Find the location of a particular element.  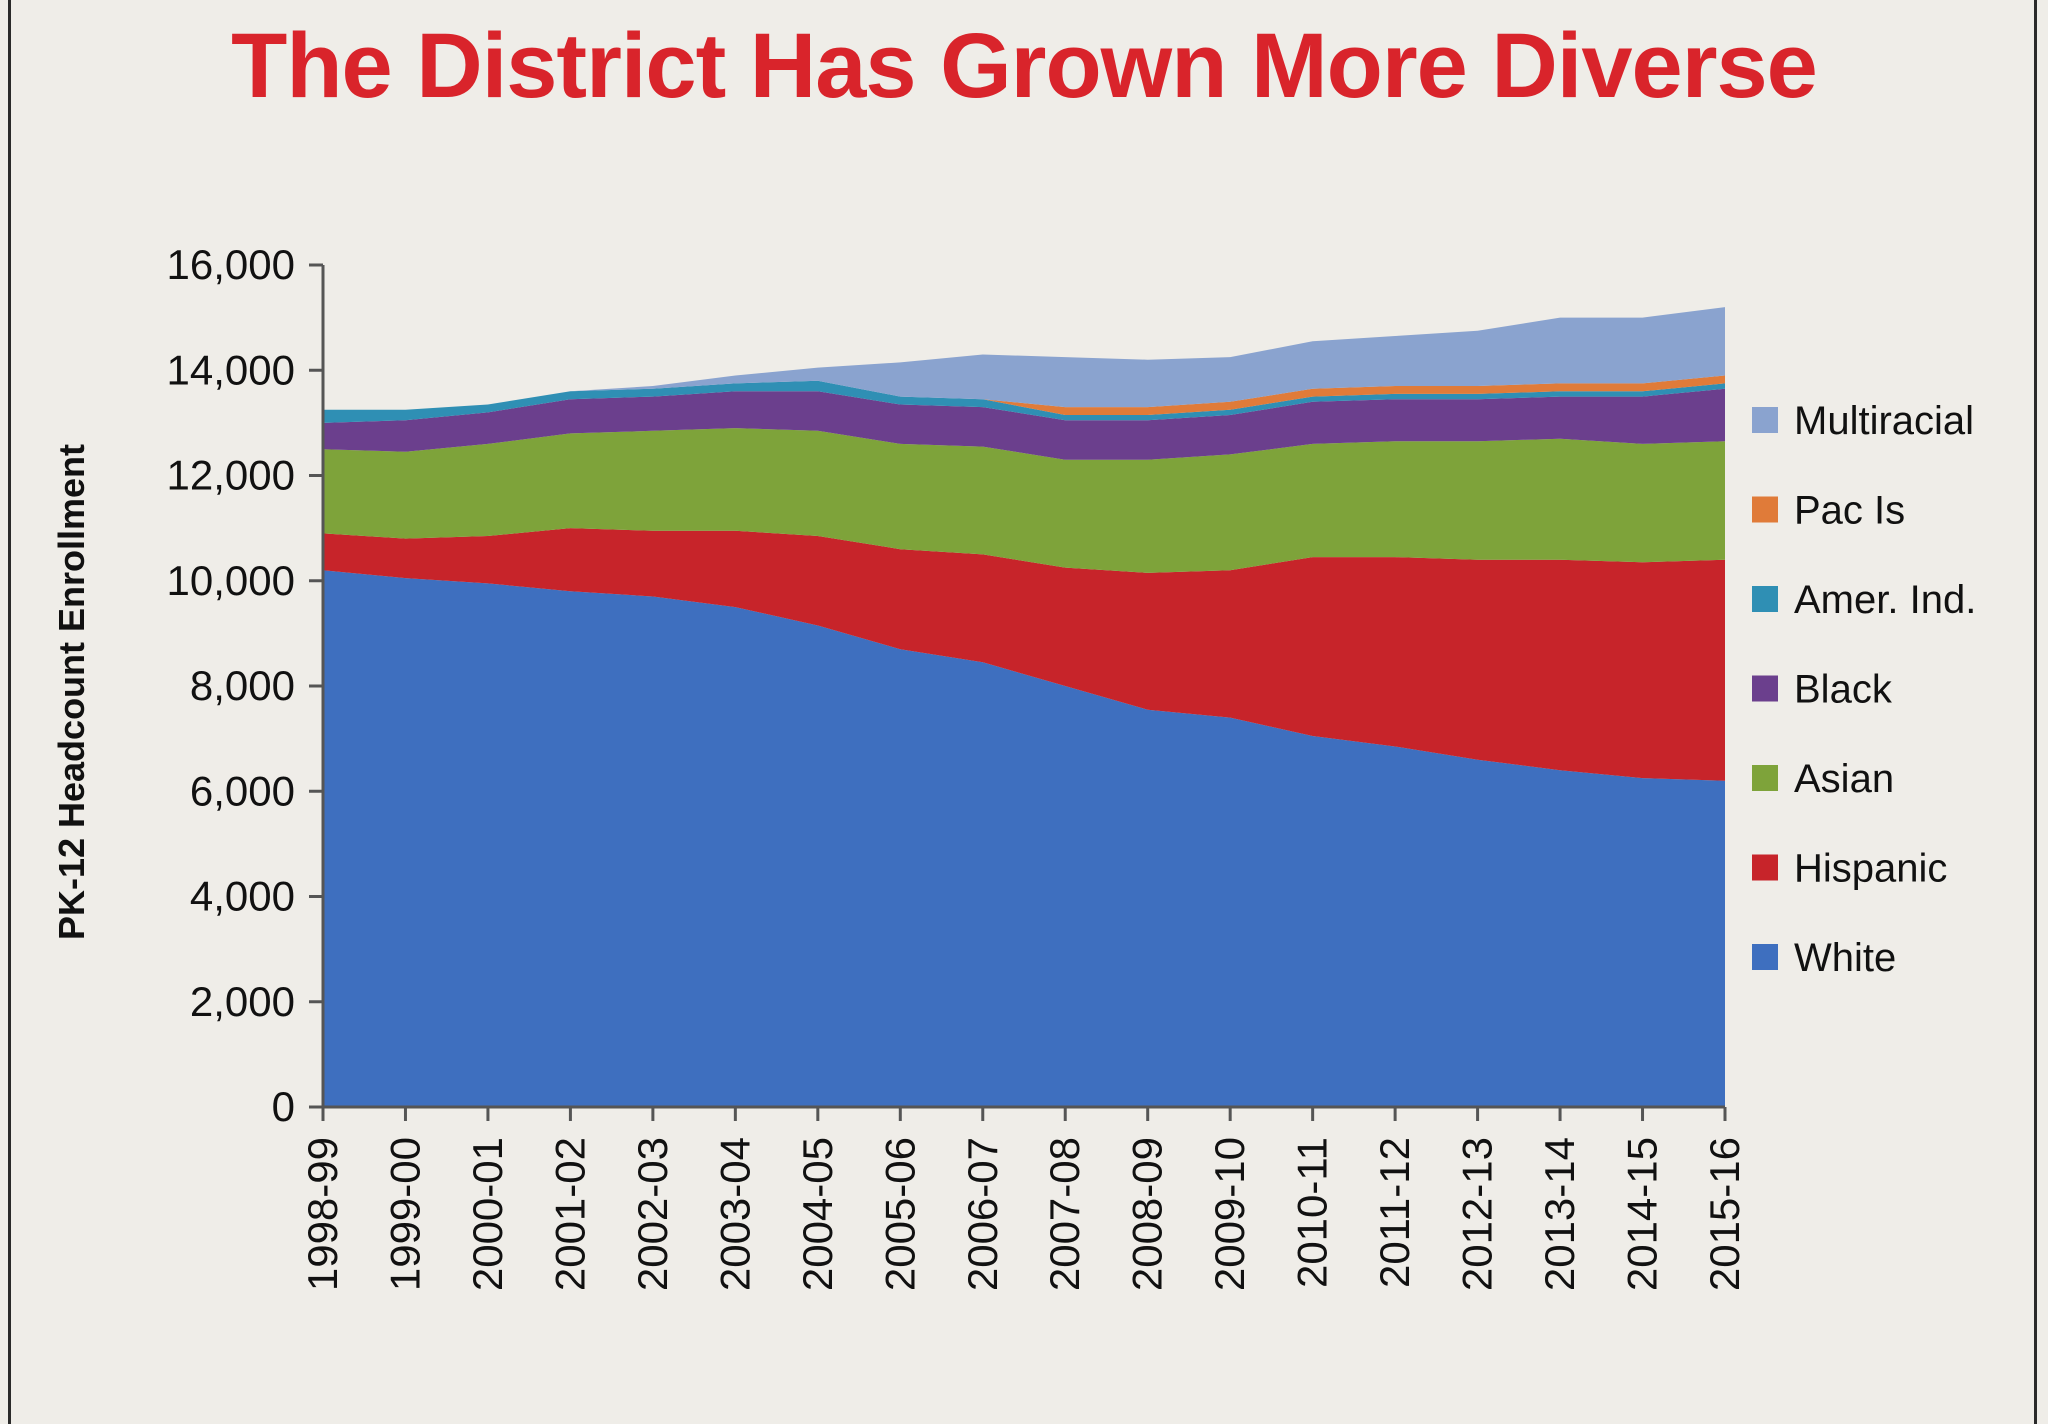

area-series-amer-ind is located at coordinates (1024, 401).